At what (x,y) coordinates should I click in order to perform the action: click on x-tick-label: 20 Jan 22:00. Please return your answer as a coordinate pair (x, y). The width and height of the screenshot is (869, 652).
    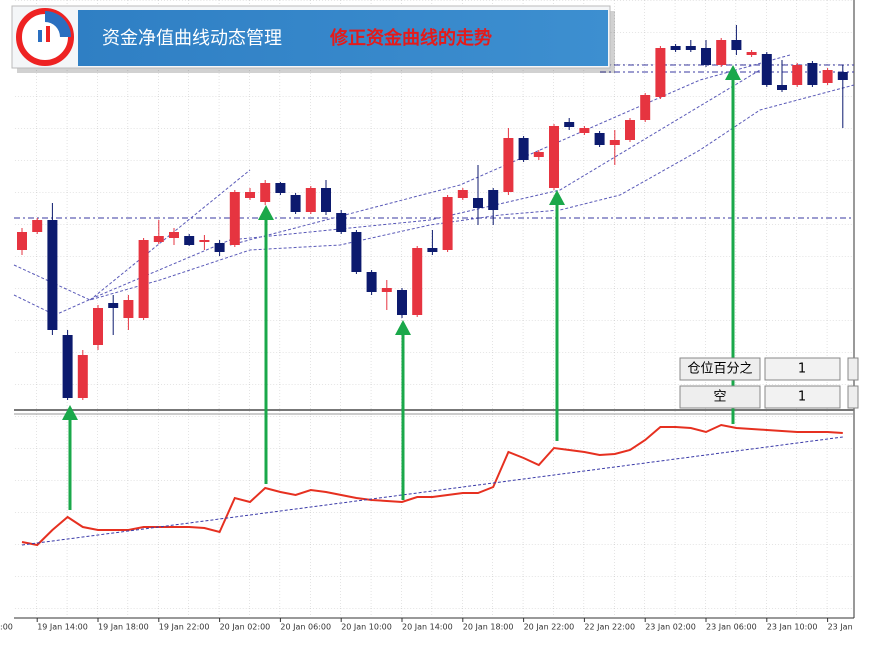
    Looking at the image, I should click on (549, 627).